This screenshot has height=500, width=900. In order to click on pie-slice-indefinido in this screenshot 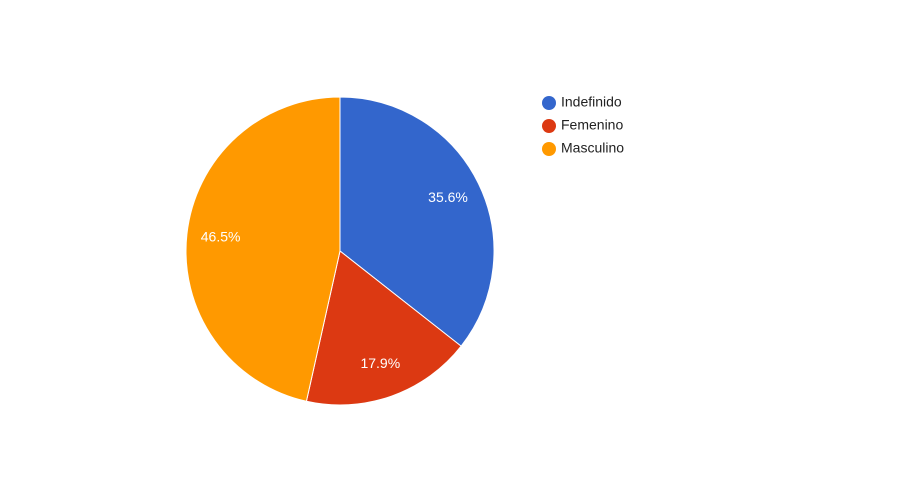, I will do `click(417, 221)`.